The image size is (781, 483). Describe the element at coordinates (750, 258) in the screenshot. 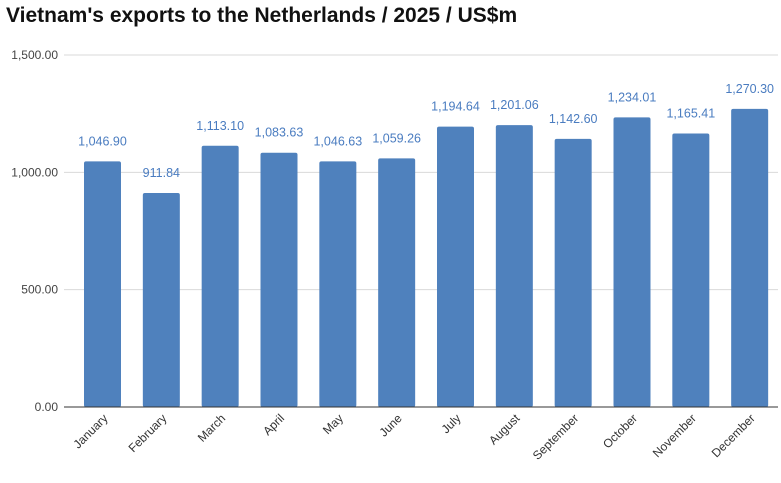

I see `bar-december` at that location.